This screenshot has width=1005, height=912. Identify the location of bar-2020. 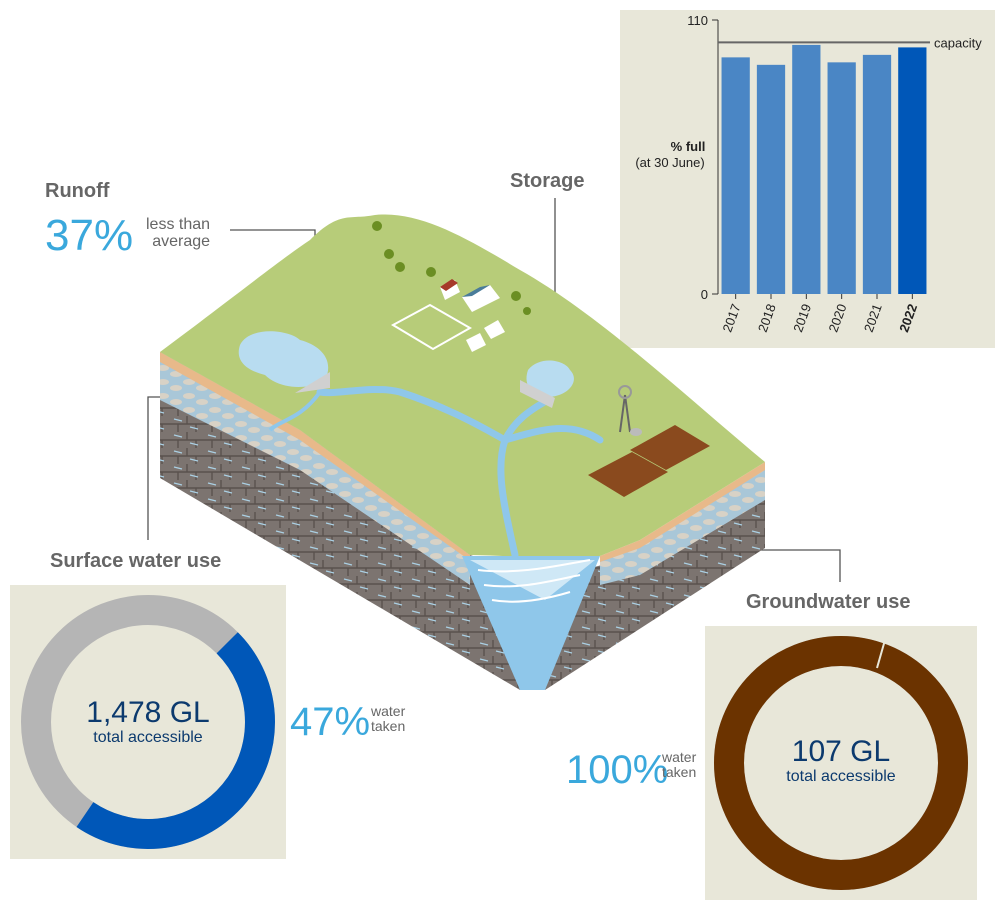
(841, 178).